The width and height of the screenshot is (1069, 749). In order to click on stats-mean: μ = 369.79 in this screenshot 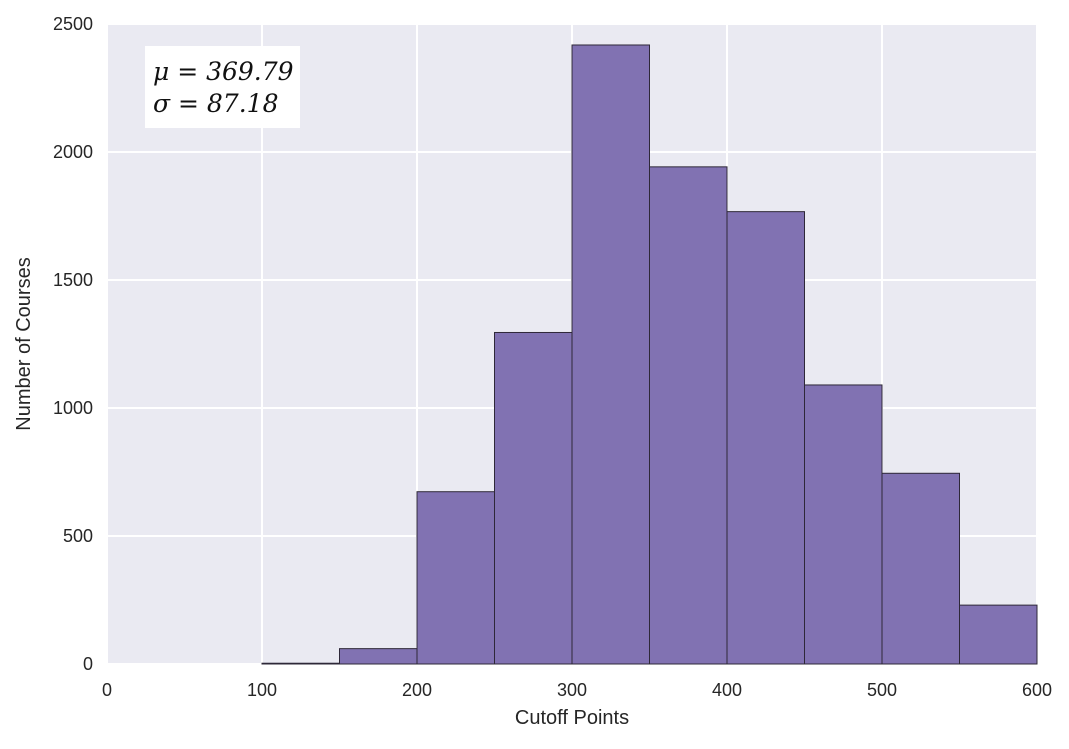, I will do `click(223, 71)`.